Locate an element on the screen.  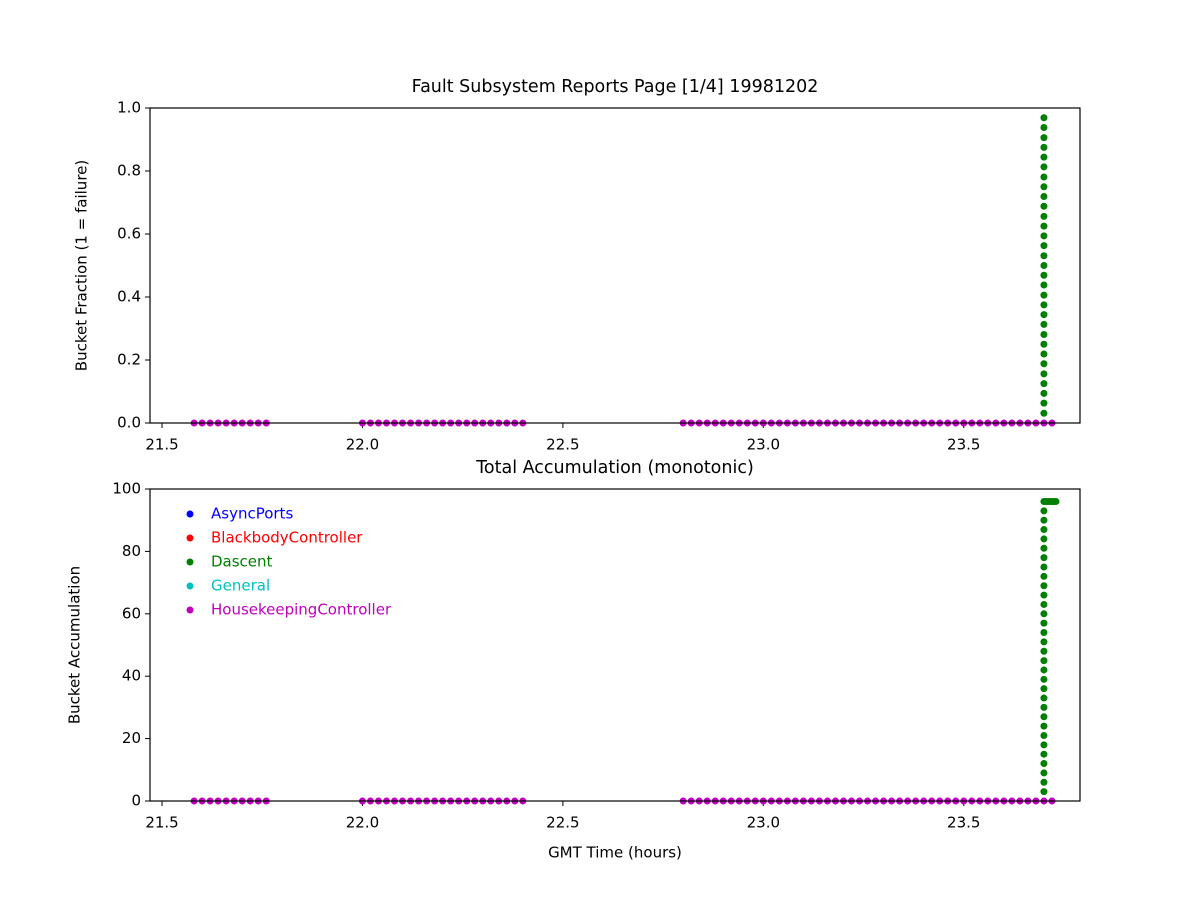
y-tick-label: 80 is located at coordinates (131, 551).